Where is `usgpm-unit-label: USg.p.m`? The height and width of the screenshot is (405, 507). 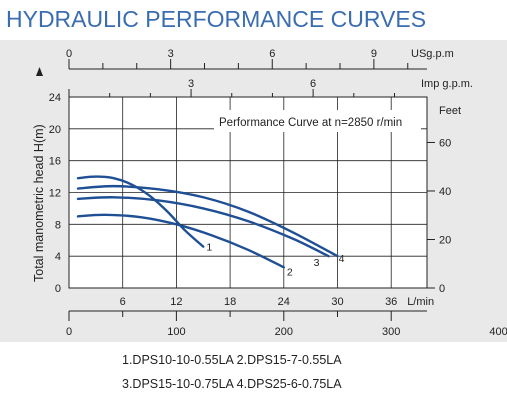
usgpm-unit-label: USg.p.m is located at coordinates (432, 54).